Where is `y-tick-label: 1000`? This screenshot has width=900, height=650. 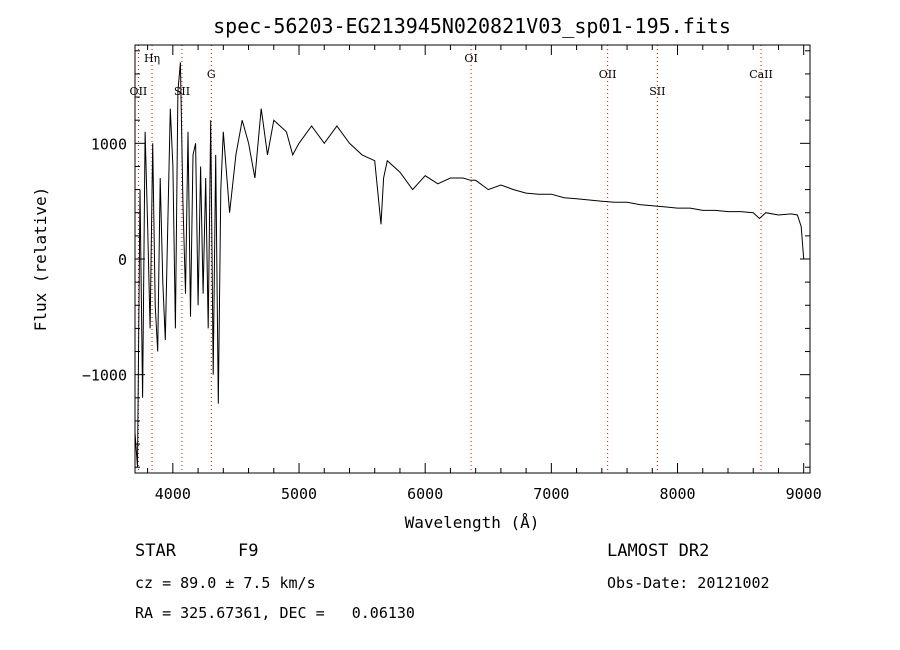 y-tick-label: 1000 is located at coordinates (109, 144).